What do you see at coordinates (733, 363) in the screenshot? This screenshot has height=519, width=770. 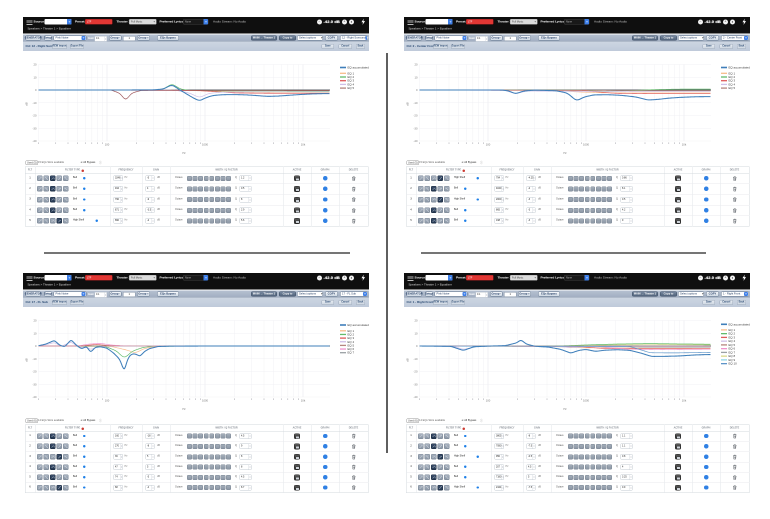 I see `svg-text: EQ 10` at bounding box center [733, 363].